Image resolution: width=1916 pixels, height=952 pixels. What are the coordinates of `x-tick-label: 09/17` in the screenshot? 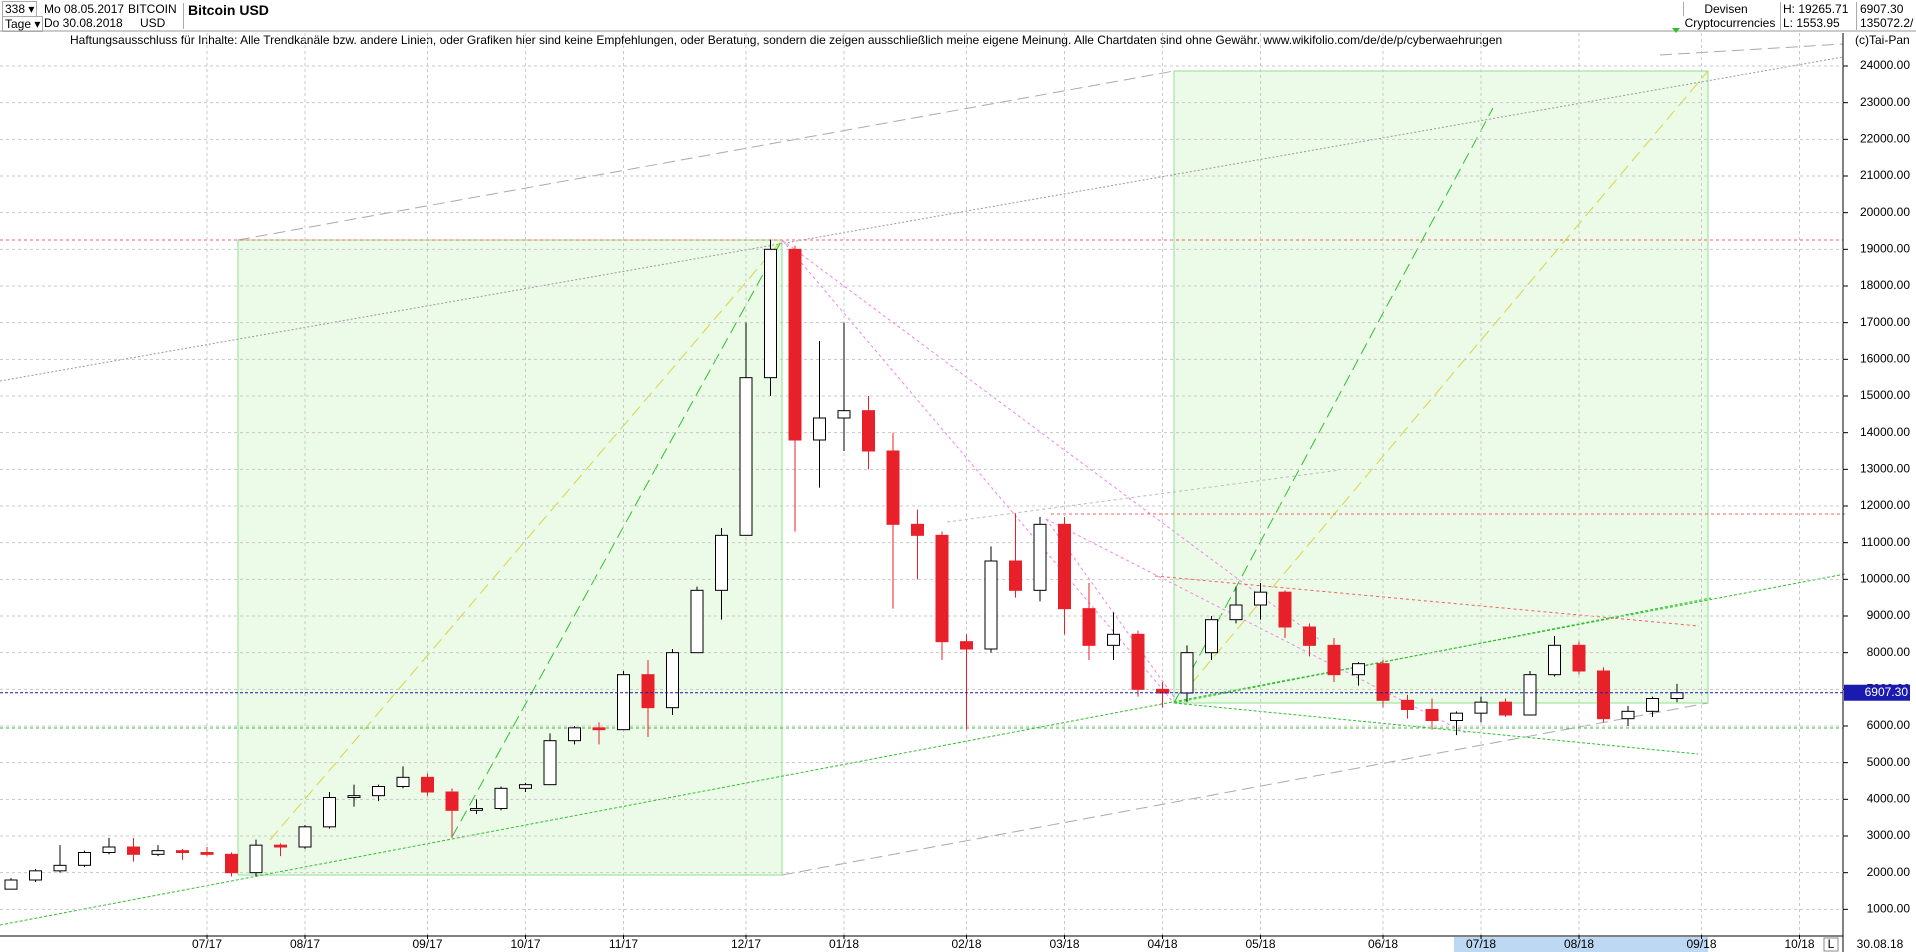 It's located at (427, 944).